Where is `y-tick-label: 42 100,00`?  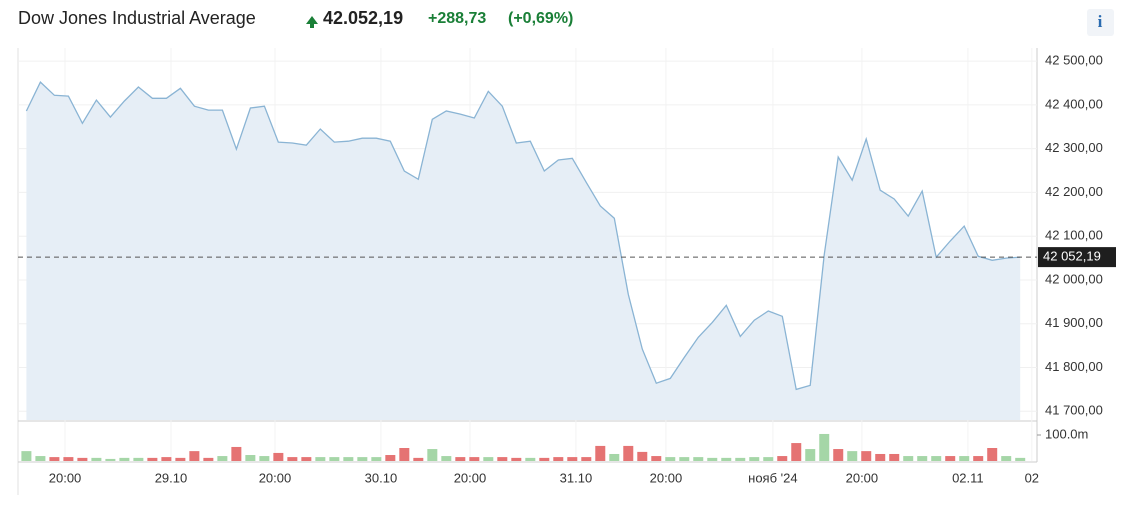 y-tick-label: 42 100,00 is located at coordinates (1074, 235).